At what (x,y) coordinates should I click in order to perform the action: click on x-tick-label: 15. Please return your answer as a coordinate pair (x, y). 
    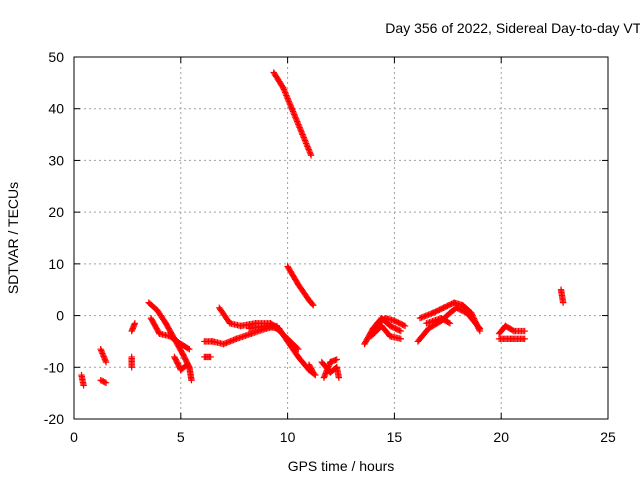
    Looking at the image, I should click on (395, 437).